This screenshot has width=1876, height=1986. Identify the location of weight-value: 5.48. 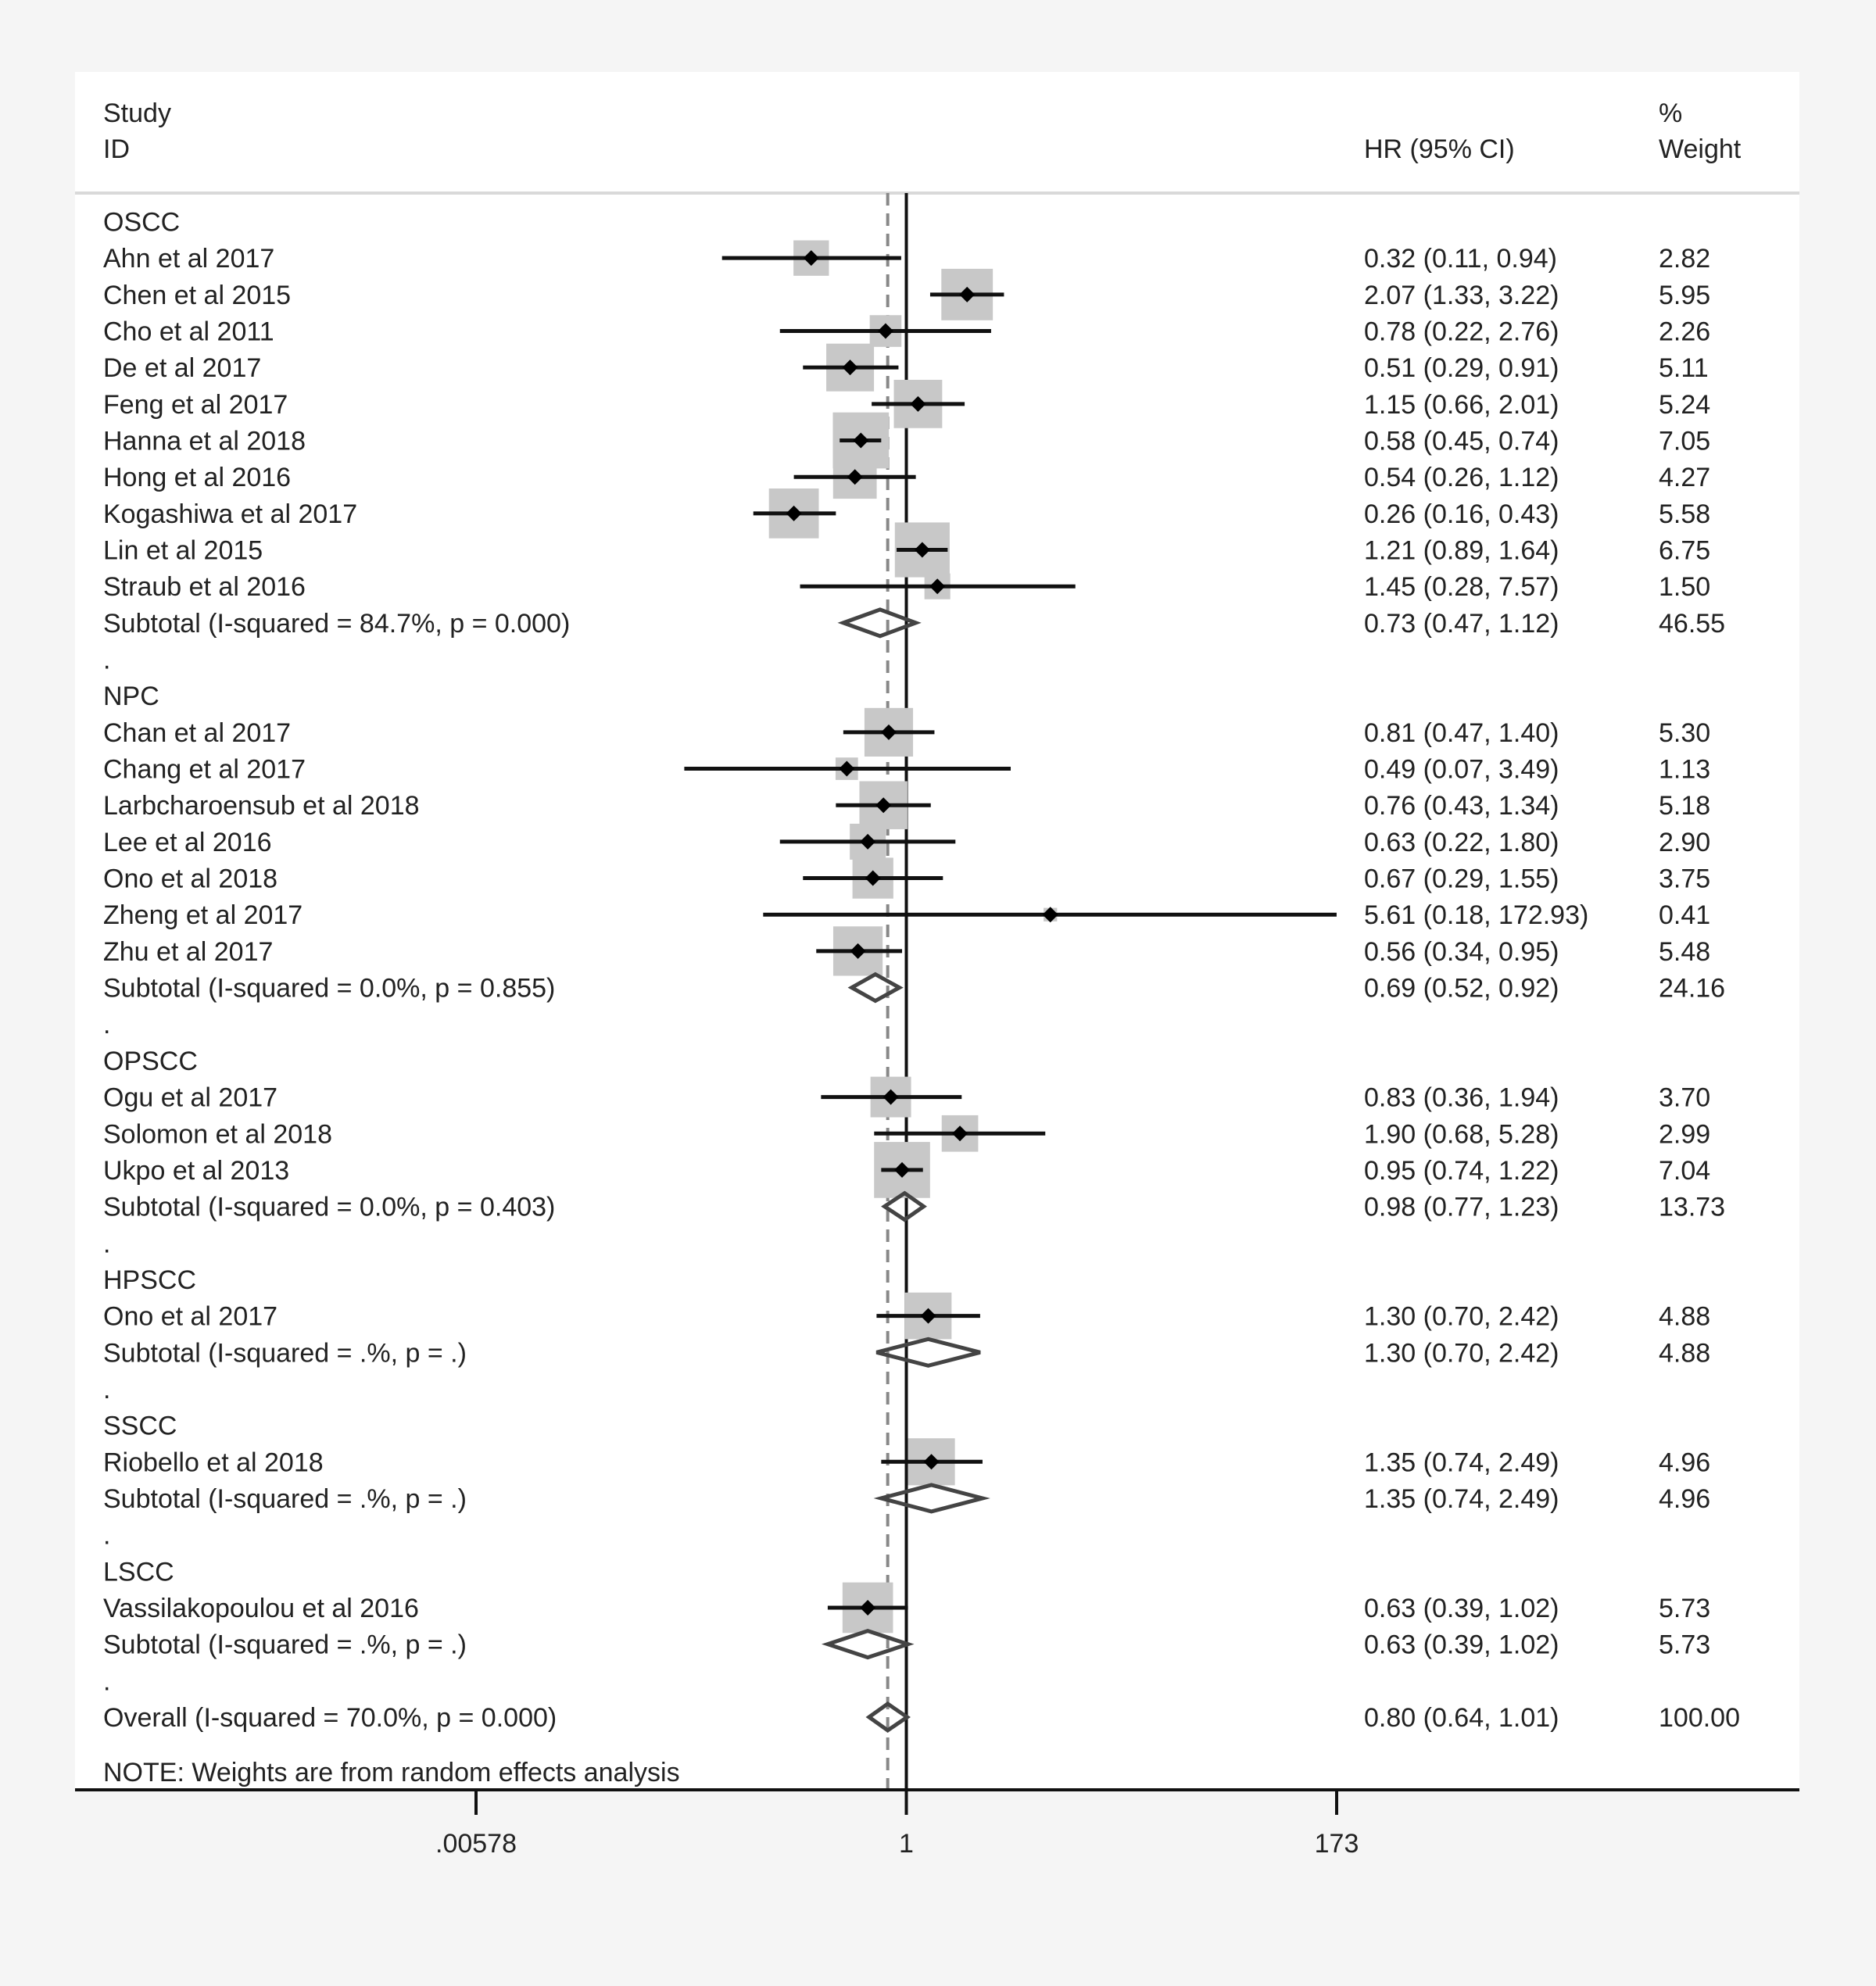
(1684, 952).